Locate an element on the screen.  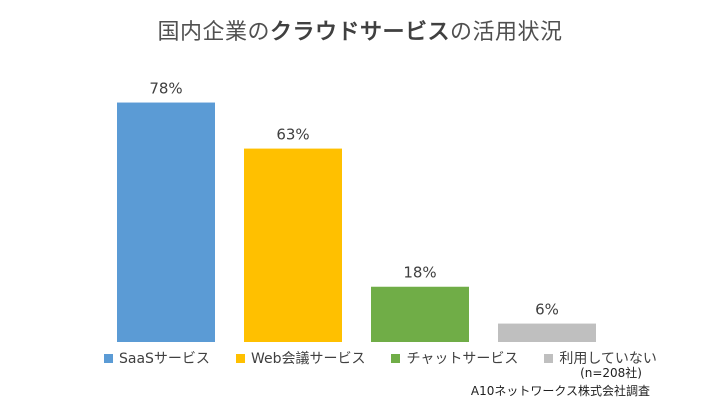
legend-swatch-saas is located at coordinates (108, 358).